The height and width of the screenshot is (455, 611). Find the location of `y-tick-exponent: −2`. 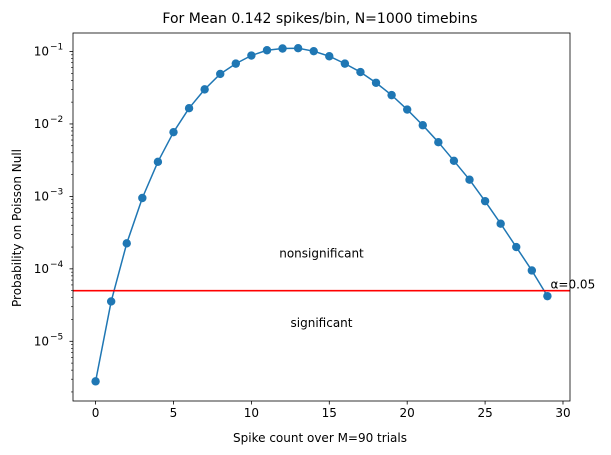

y-tick-exponent: −2 is located at coordinates (56, 120).